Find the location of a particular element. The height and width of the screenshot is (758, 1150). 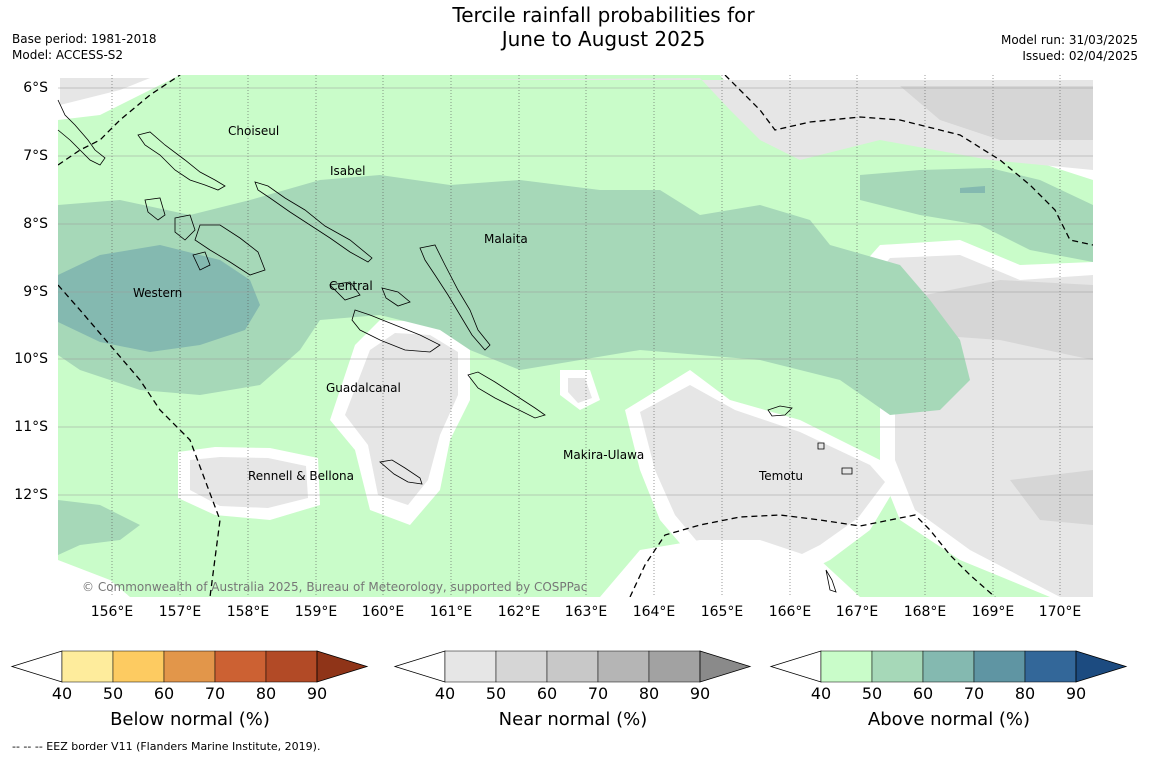

above-colorbar-tick-40: 40 is located at coordinates (821, 693).